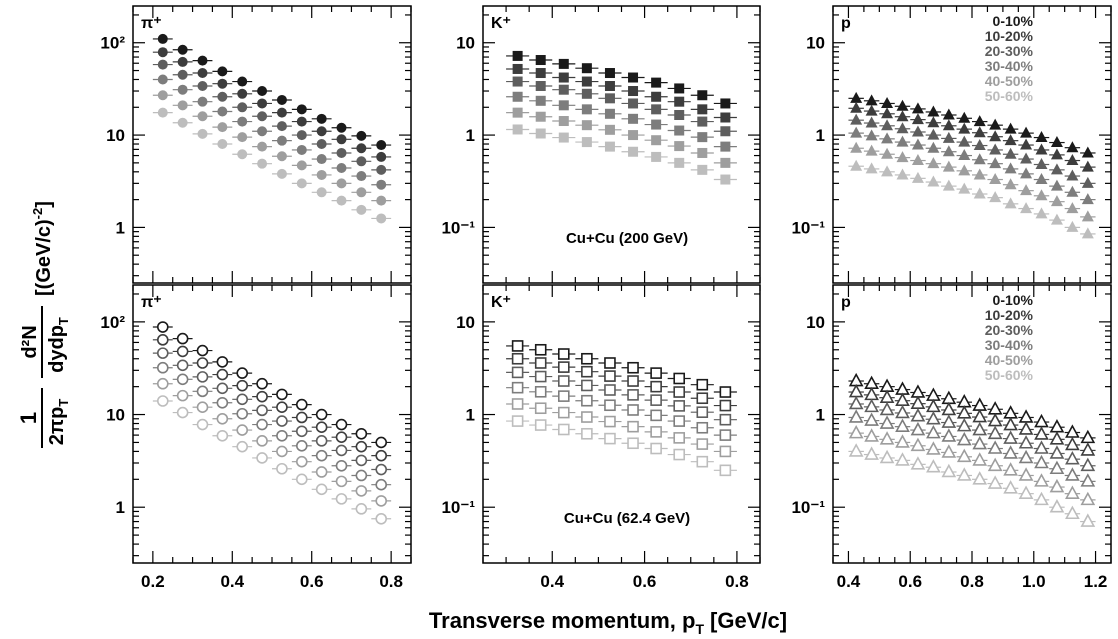 This screenshot has width=1118, height=639. Describe the element at coordinates (627, 518) in the screenshot. I see `system-label: Cu+Cu (62.4 GeV)` at that location.